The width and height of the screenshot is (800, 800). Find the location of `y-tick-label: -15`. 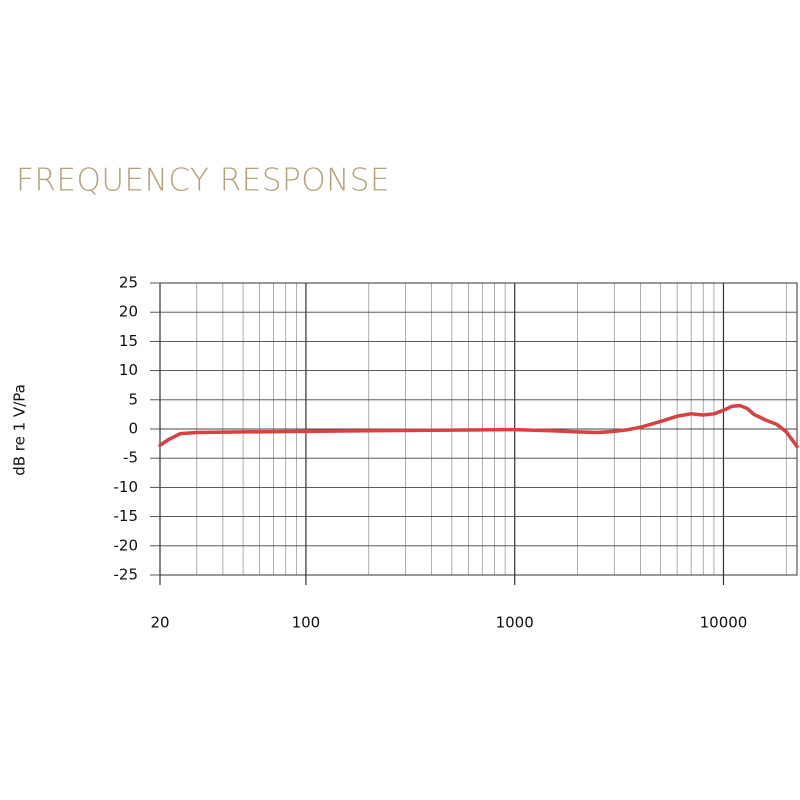

y-tick-label: -15 is located at coordinates (126, 516).